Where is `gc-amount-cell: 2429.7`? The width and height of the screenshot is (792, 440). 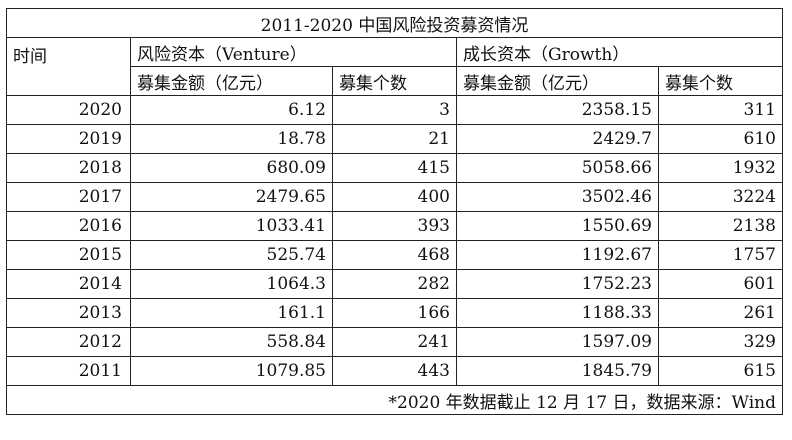
gc-amount-cell: 2429.7 is located at coordinates (557, 139).